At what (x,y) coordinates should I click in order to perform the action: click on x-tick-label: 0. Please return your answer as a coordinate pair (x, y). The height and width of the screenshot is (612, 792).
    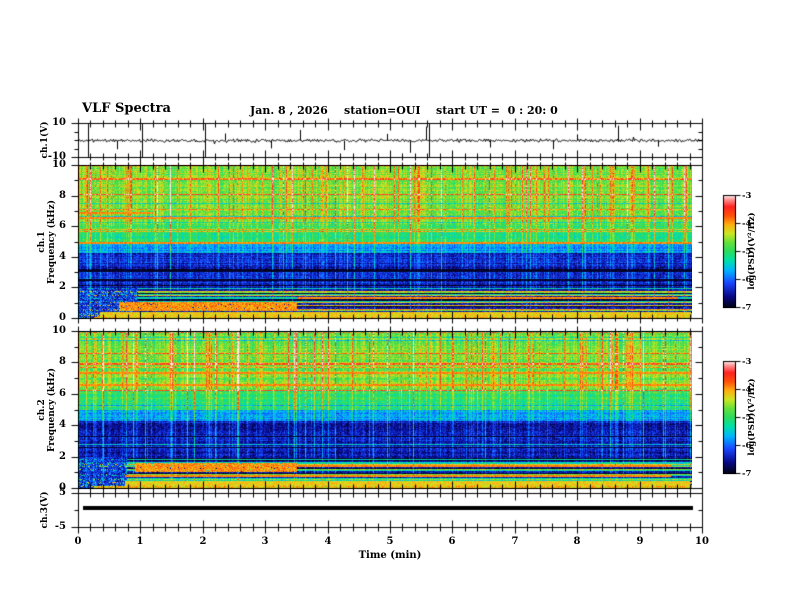
    Looking at the image, I should click on (78, 541).